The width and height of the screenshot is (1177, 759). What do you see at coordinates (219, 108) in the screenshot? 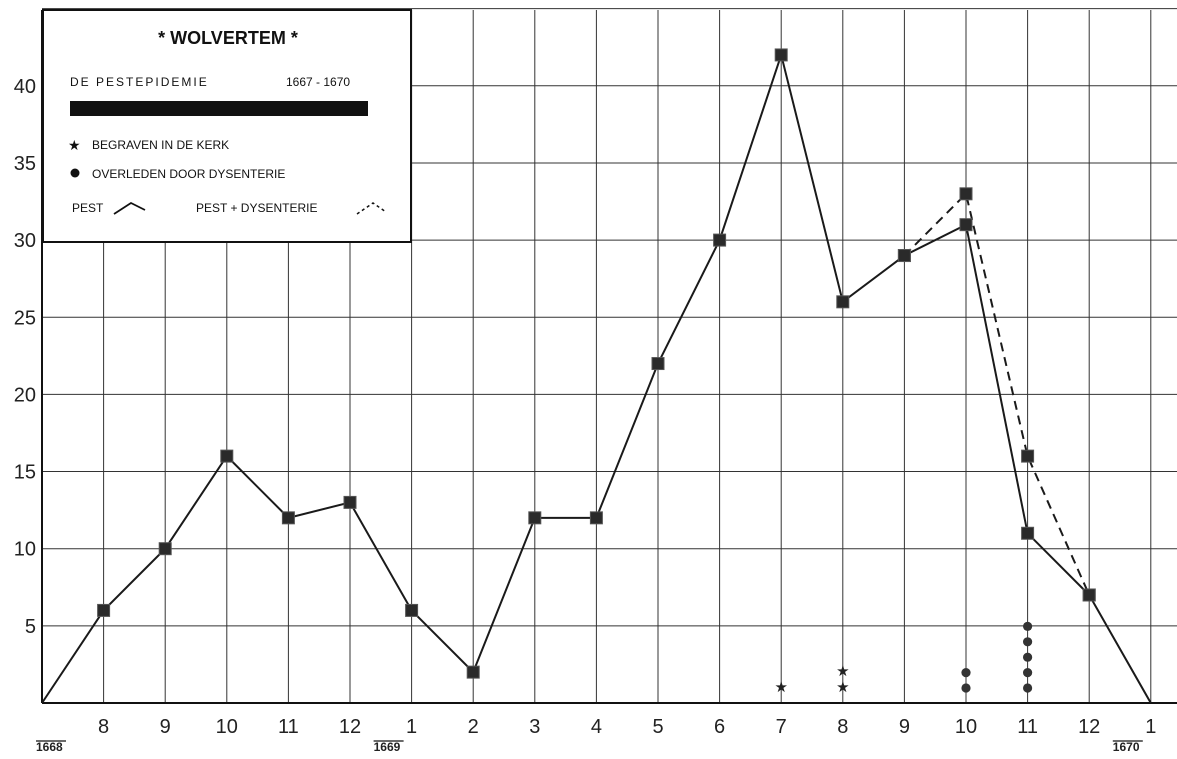
I see `legend-epidemic-bar` at bounding box center [219, 108].